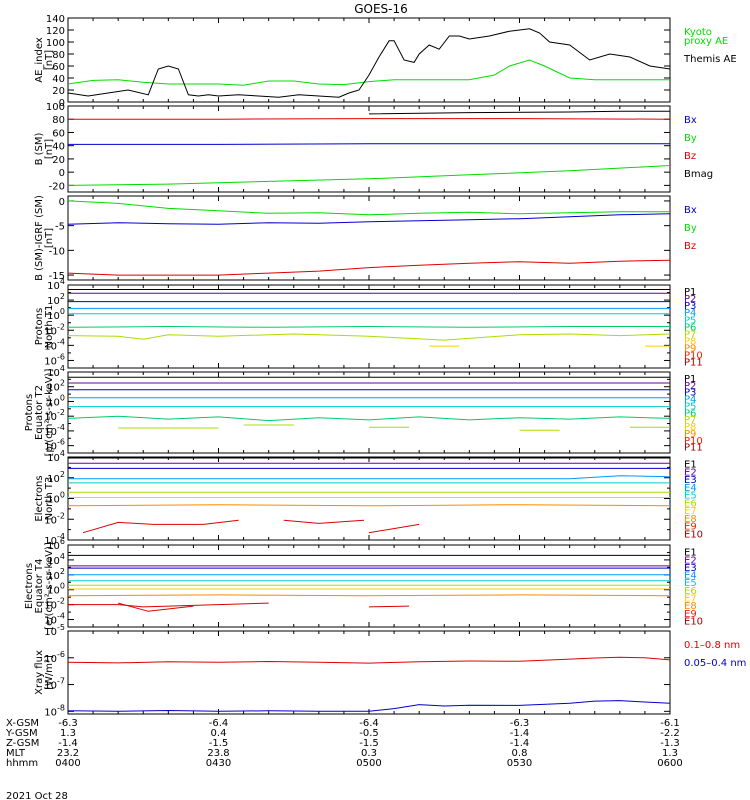 The width and height of the screenshot is (750, 800). Describe the element at coordinates (670, 743) in the screenshot. I see `column-value: -1.3` at that location.